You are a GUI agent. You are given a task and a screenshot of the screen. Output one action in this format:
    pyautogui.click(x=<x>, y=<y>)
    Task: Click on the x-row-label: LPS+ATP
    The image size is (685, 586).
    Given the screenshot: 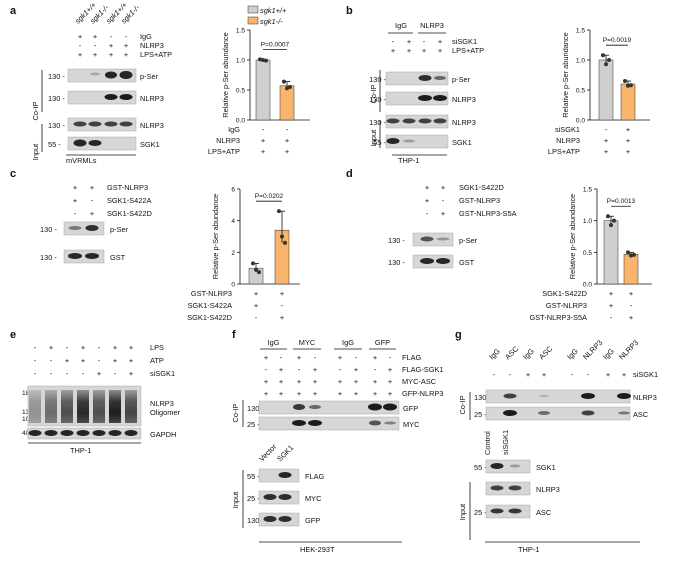 What is the action you would take?
    pyautogui.click(x=564, y=151)
    